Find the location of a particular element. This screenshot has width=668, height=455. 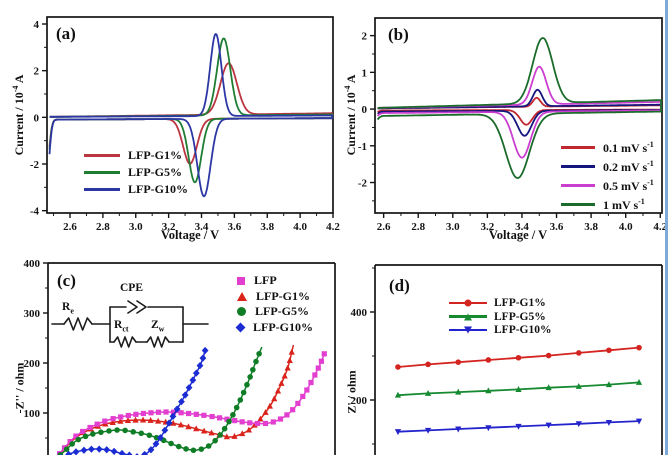

panel-c-ylabel: -Z'' / ohm is located at coordinates (19, 388).